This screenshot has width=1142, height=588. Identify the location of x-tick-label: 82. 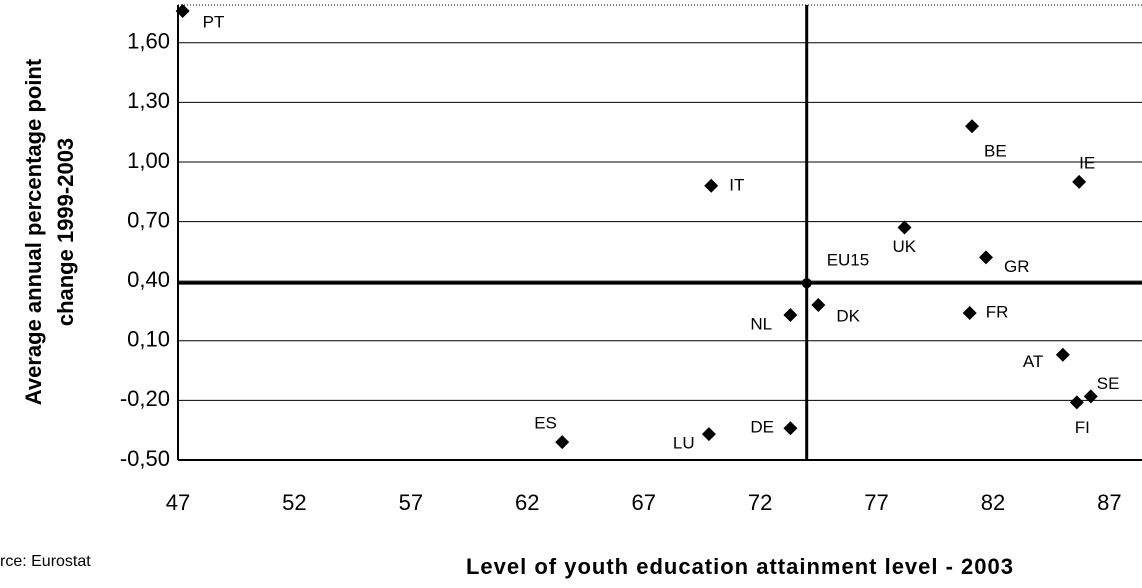
(993, 502).